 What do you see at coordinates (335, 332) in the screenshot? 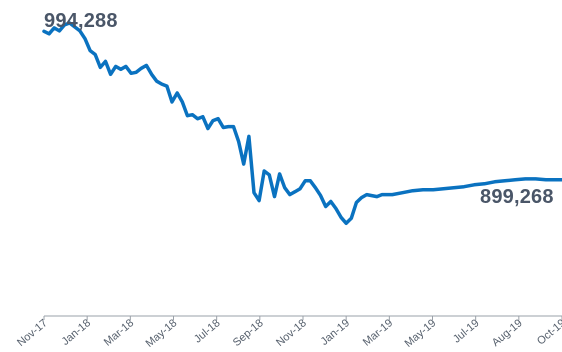
I see `x-tick-label: Jan-19` at bounding box center [335, 332].